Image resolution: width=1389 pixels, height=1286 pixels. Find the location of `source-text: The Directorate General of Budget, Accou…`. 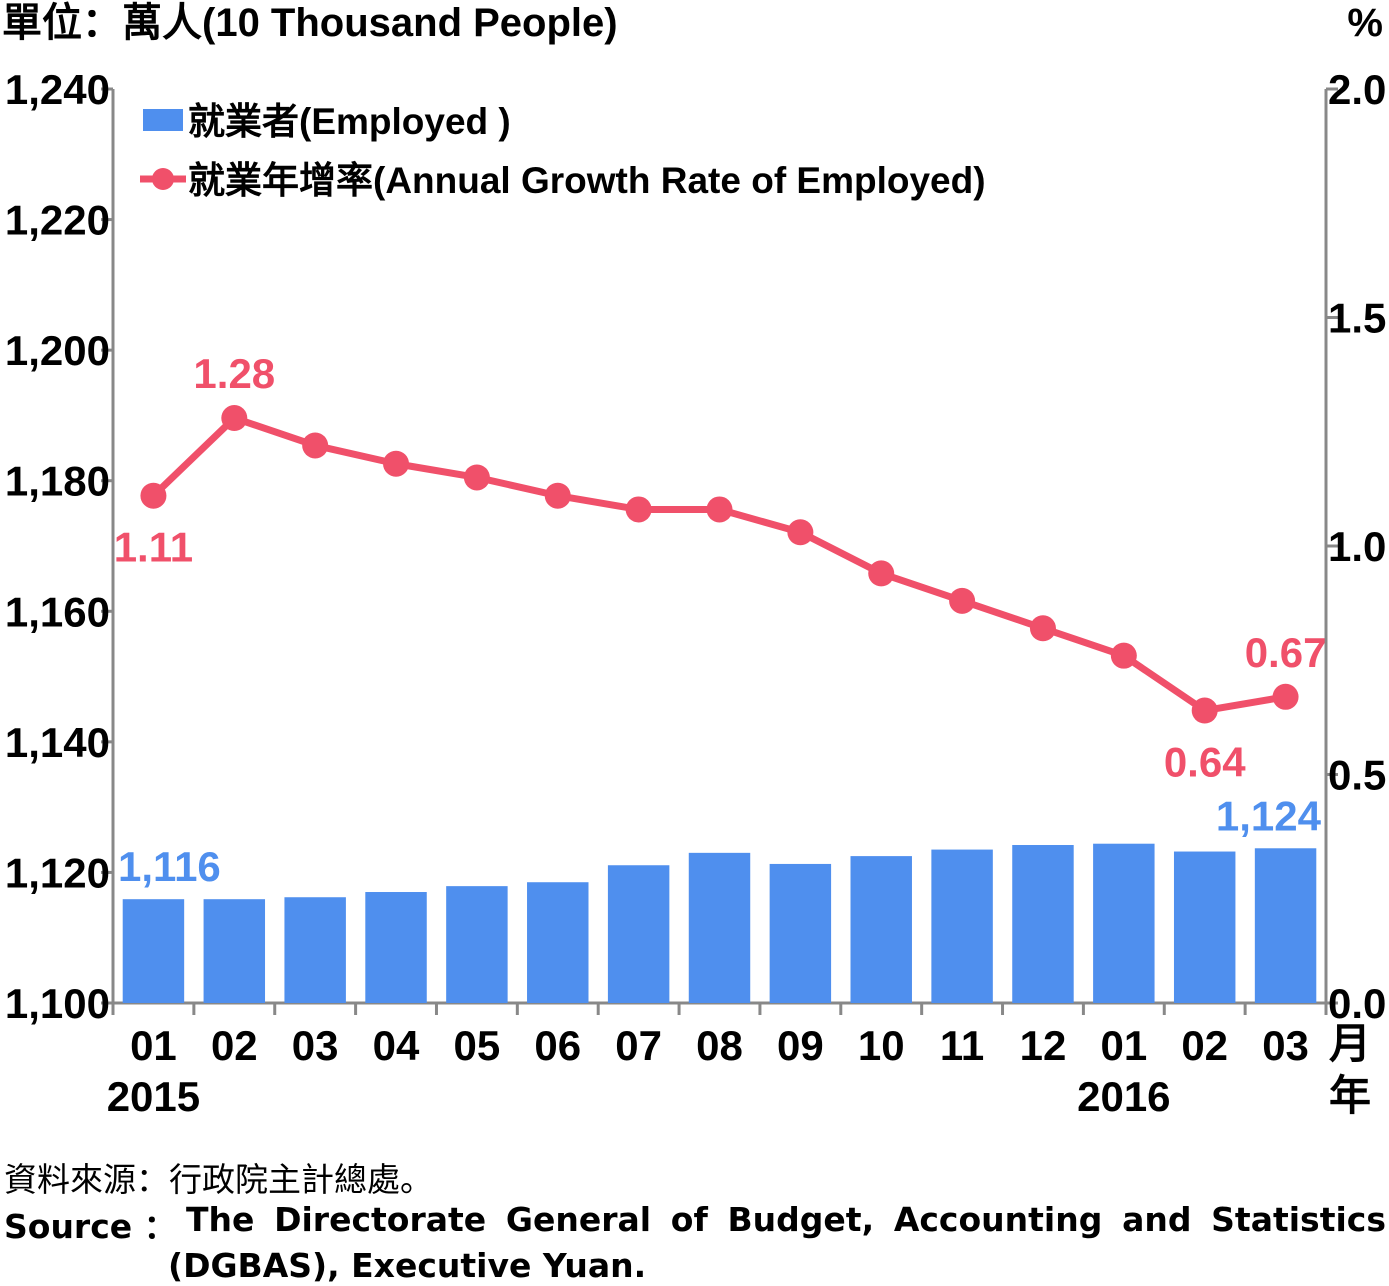

source-text: The Directorate General of Budget, Accou… is located at coordinates (786, 1219).